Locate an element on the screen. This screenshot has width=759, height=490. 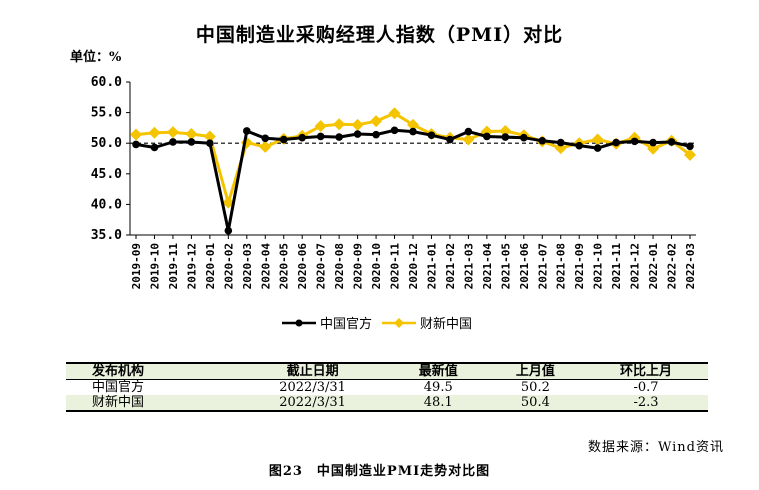
legend-label-caixin: 财新中国 is located at coordinates (446, 324).